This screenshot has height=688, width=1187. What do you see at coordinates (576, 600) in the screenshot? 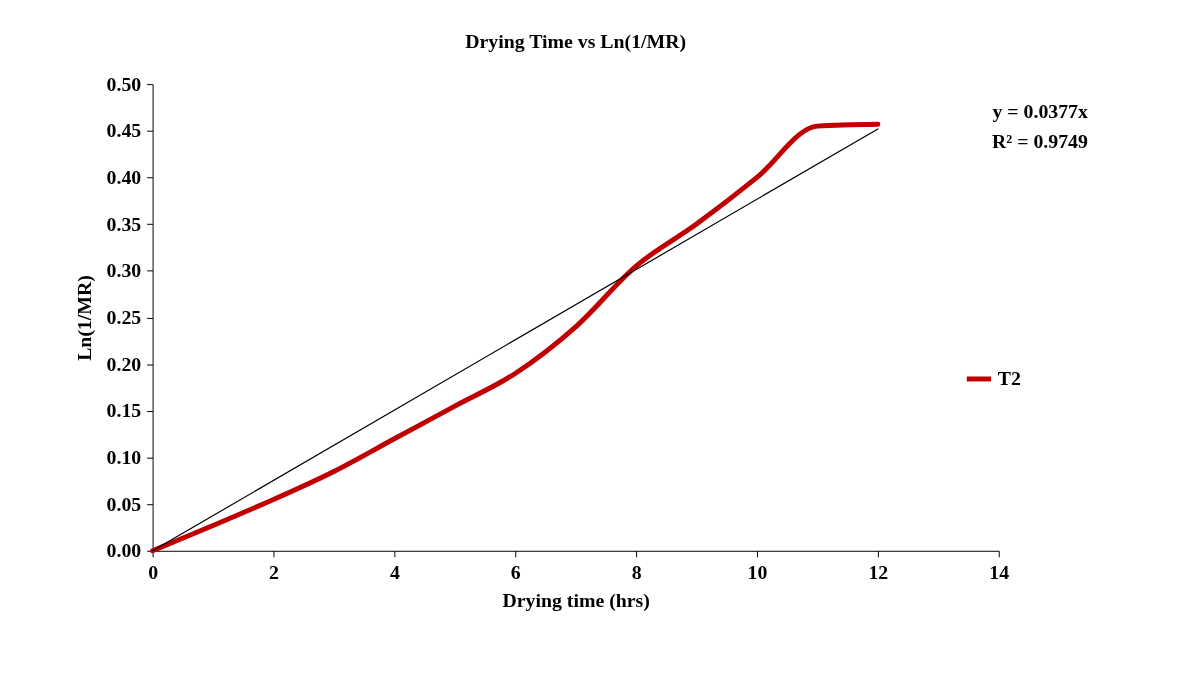
I see `x-axis-title: Drying time (hrs)` at bounding box center [576, 600].